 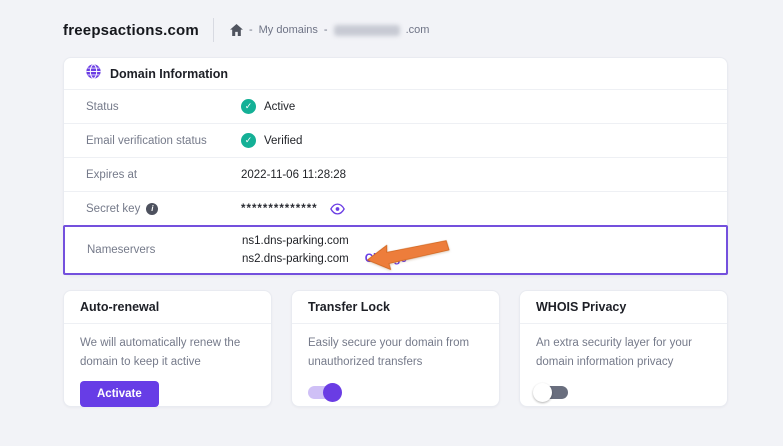 I want to click on domain-information-header: Domain Information, so click(x=395, y=74).